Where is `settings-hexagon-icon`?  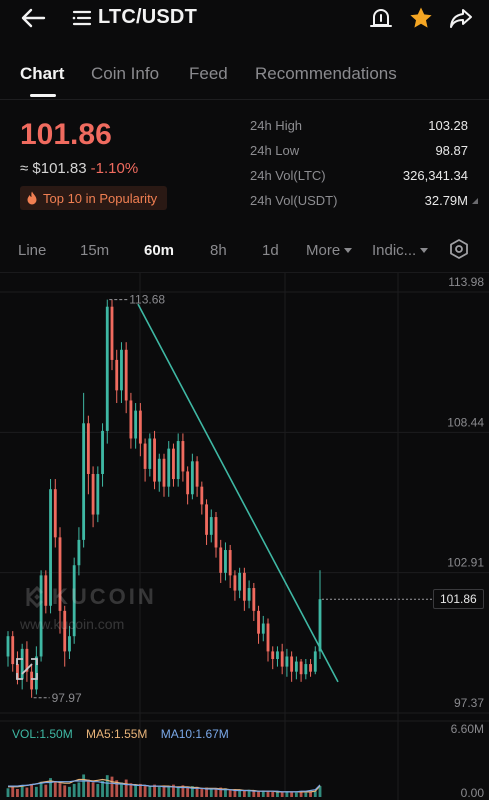 settings-hexagon-icon is located at coordinates (459, 249).